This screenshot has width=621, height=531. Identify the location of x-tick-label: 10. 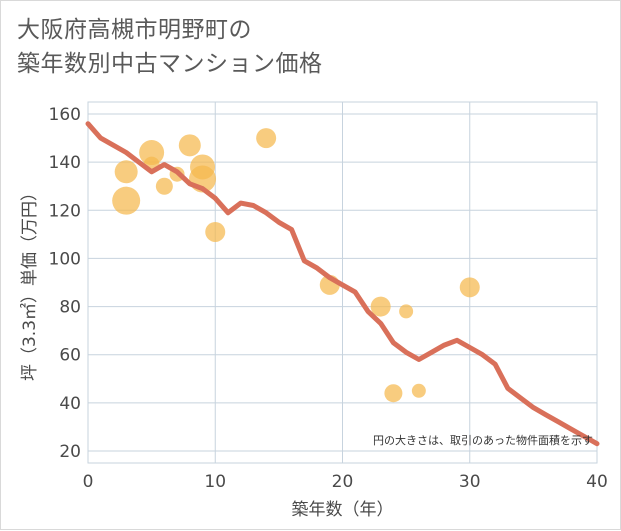
(215, 482).